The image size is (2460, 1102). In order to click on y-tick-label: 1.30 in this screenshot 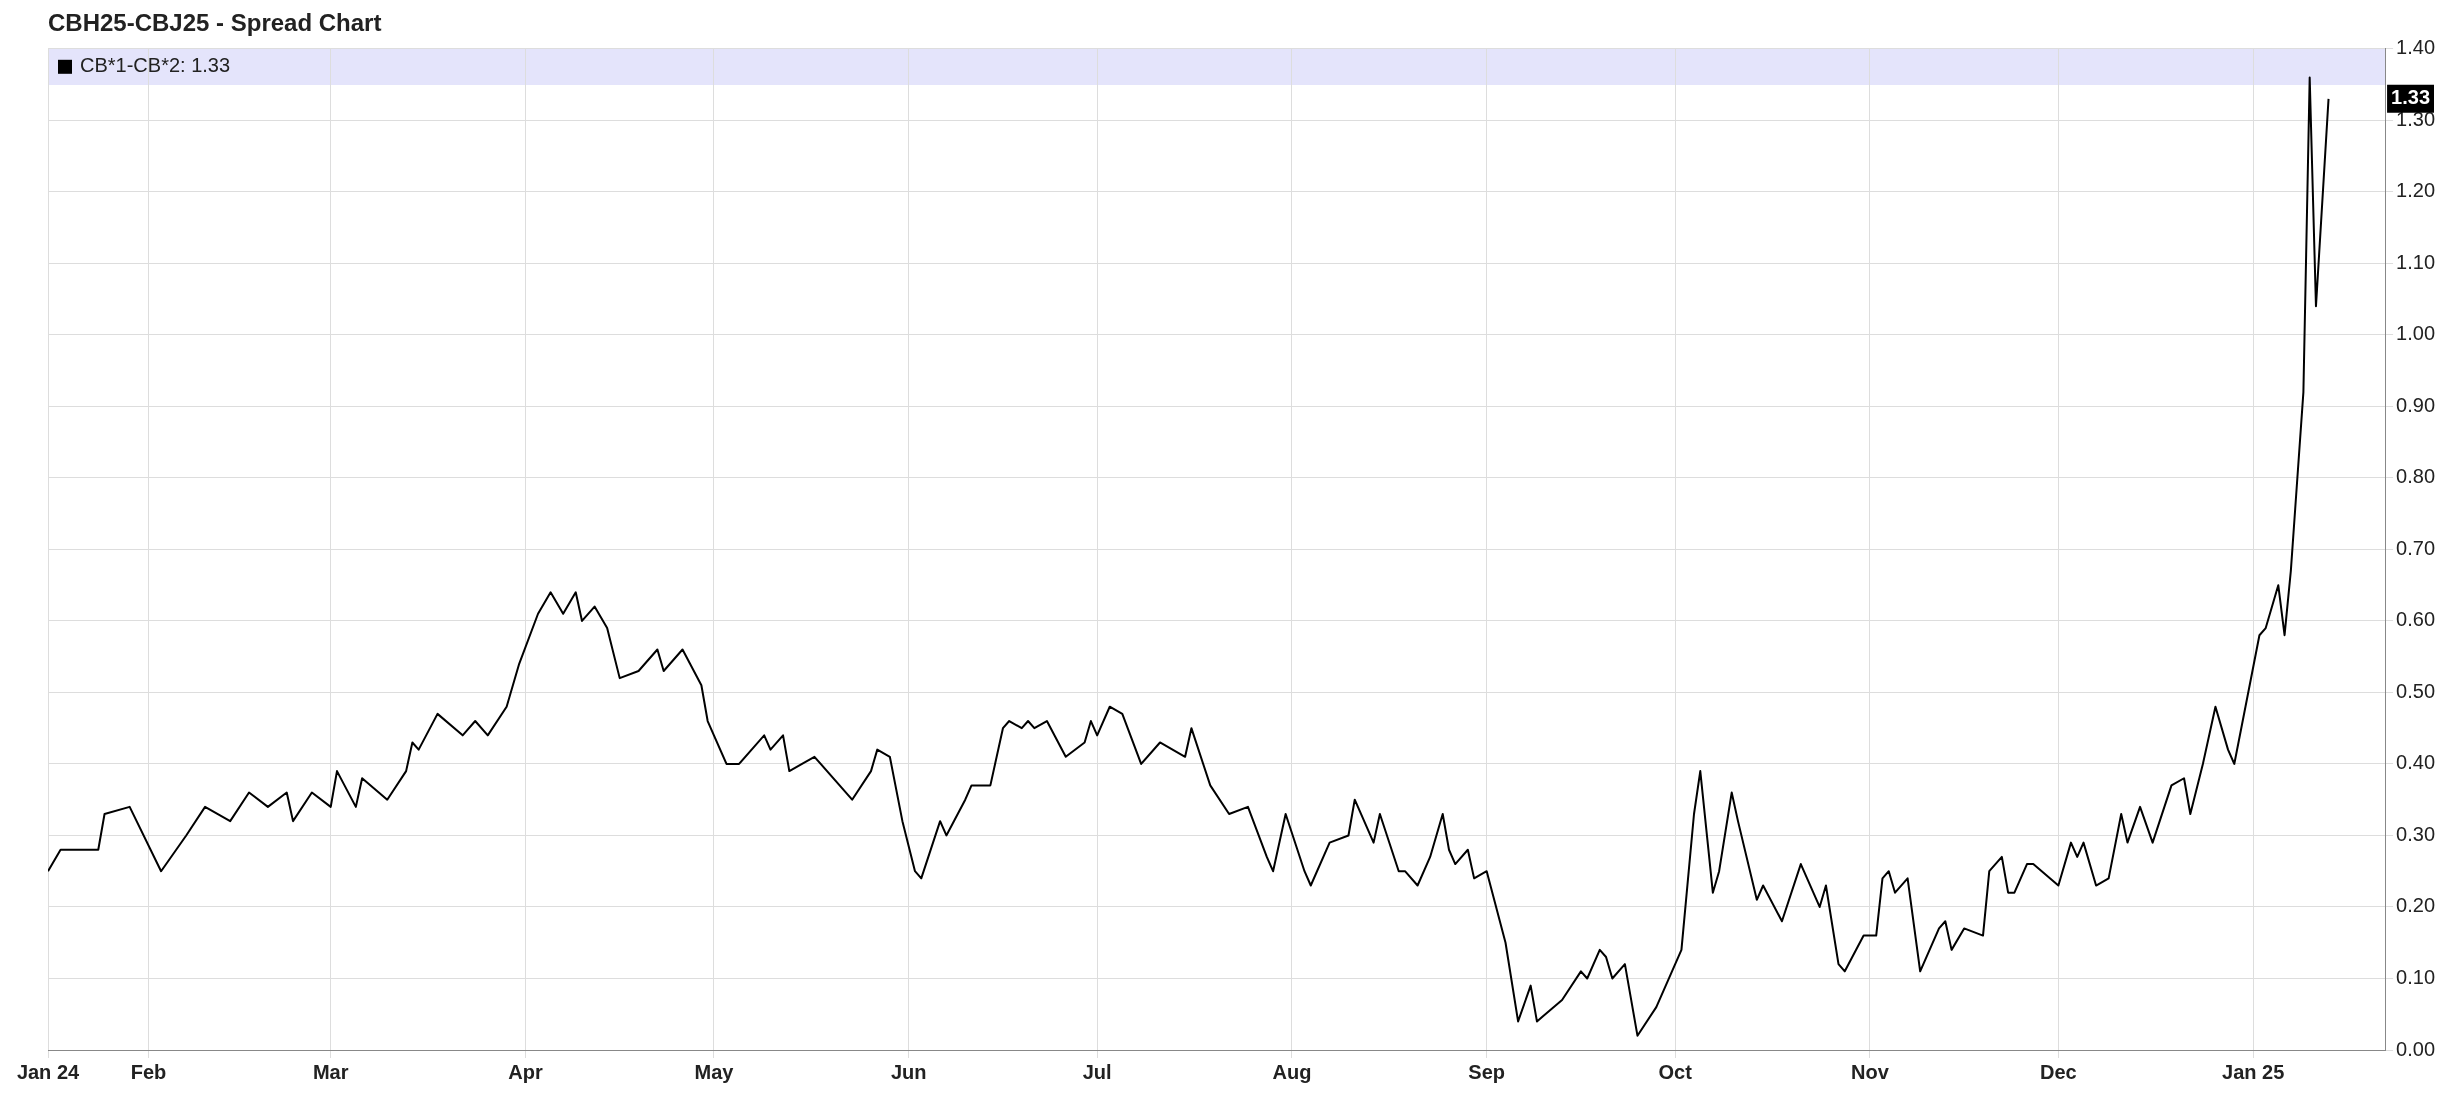, I will do `click(2416, 118)`.